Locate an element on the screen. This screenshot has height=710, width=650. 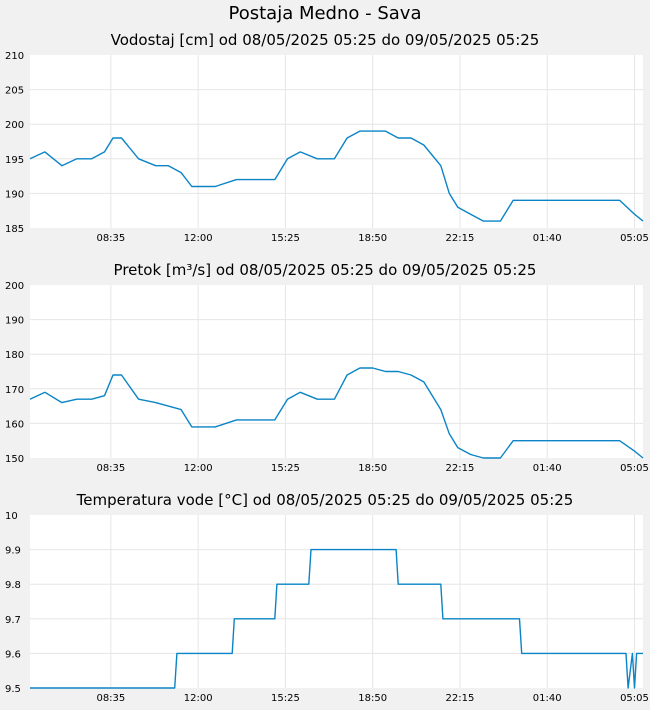
y-tick-label: 170 is located at coordinates (14, 390).